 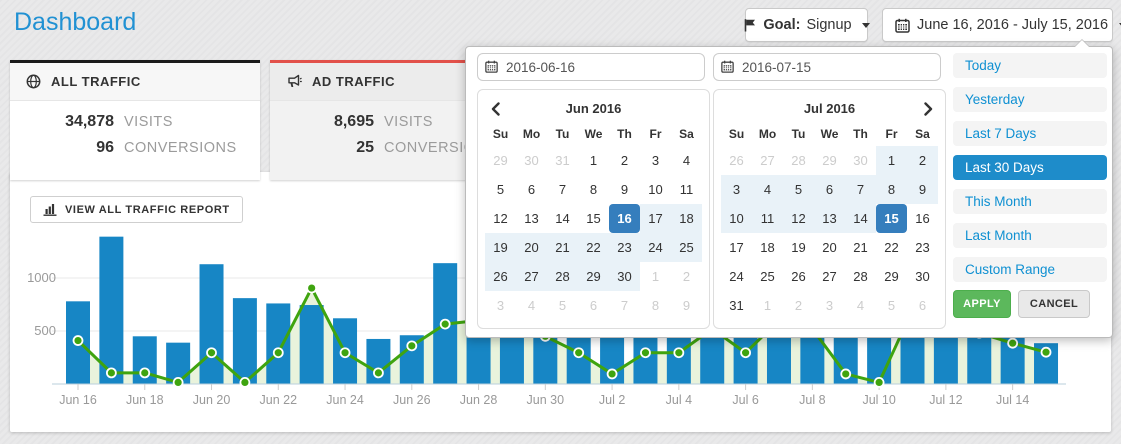 I want to click on preset-range-item: Last 30 Days, so click(x=1030, y=167).